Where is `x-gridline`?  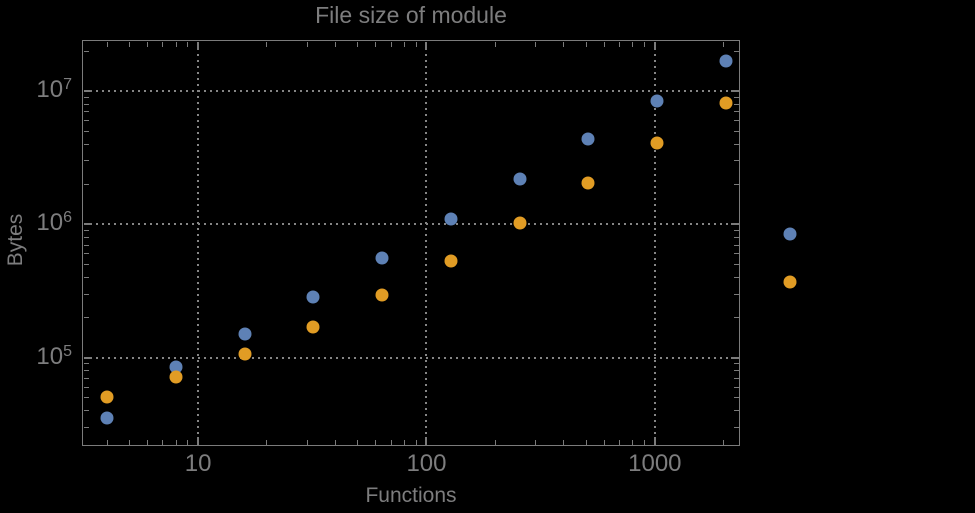 x-gridline is located at coordinates (426, 243).